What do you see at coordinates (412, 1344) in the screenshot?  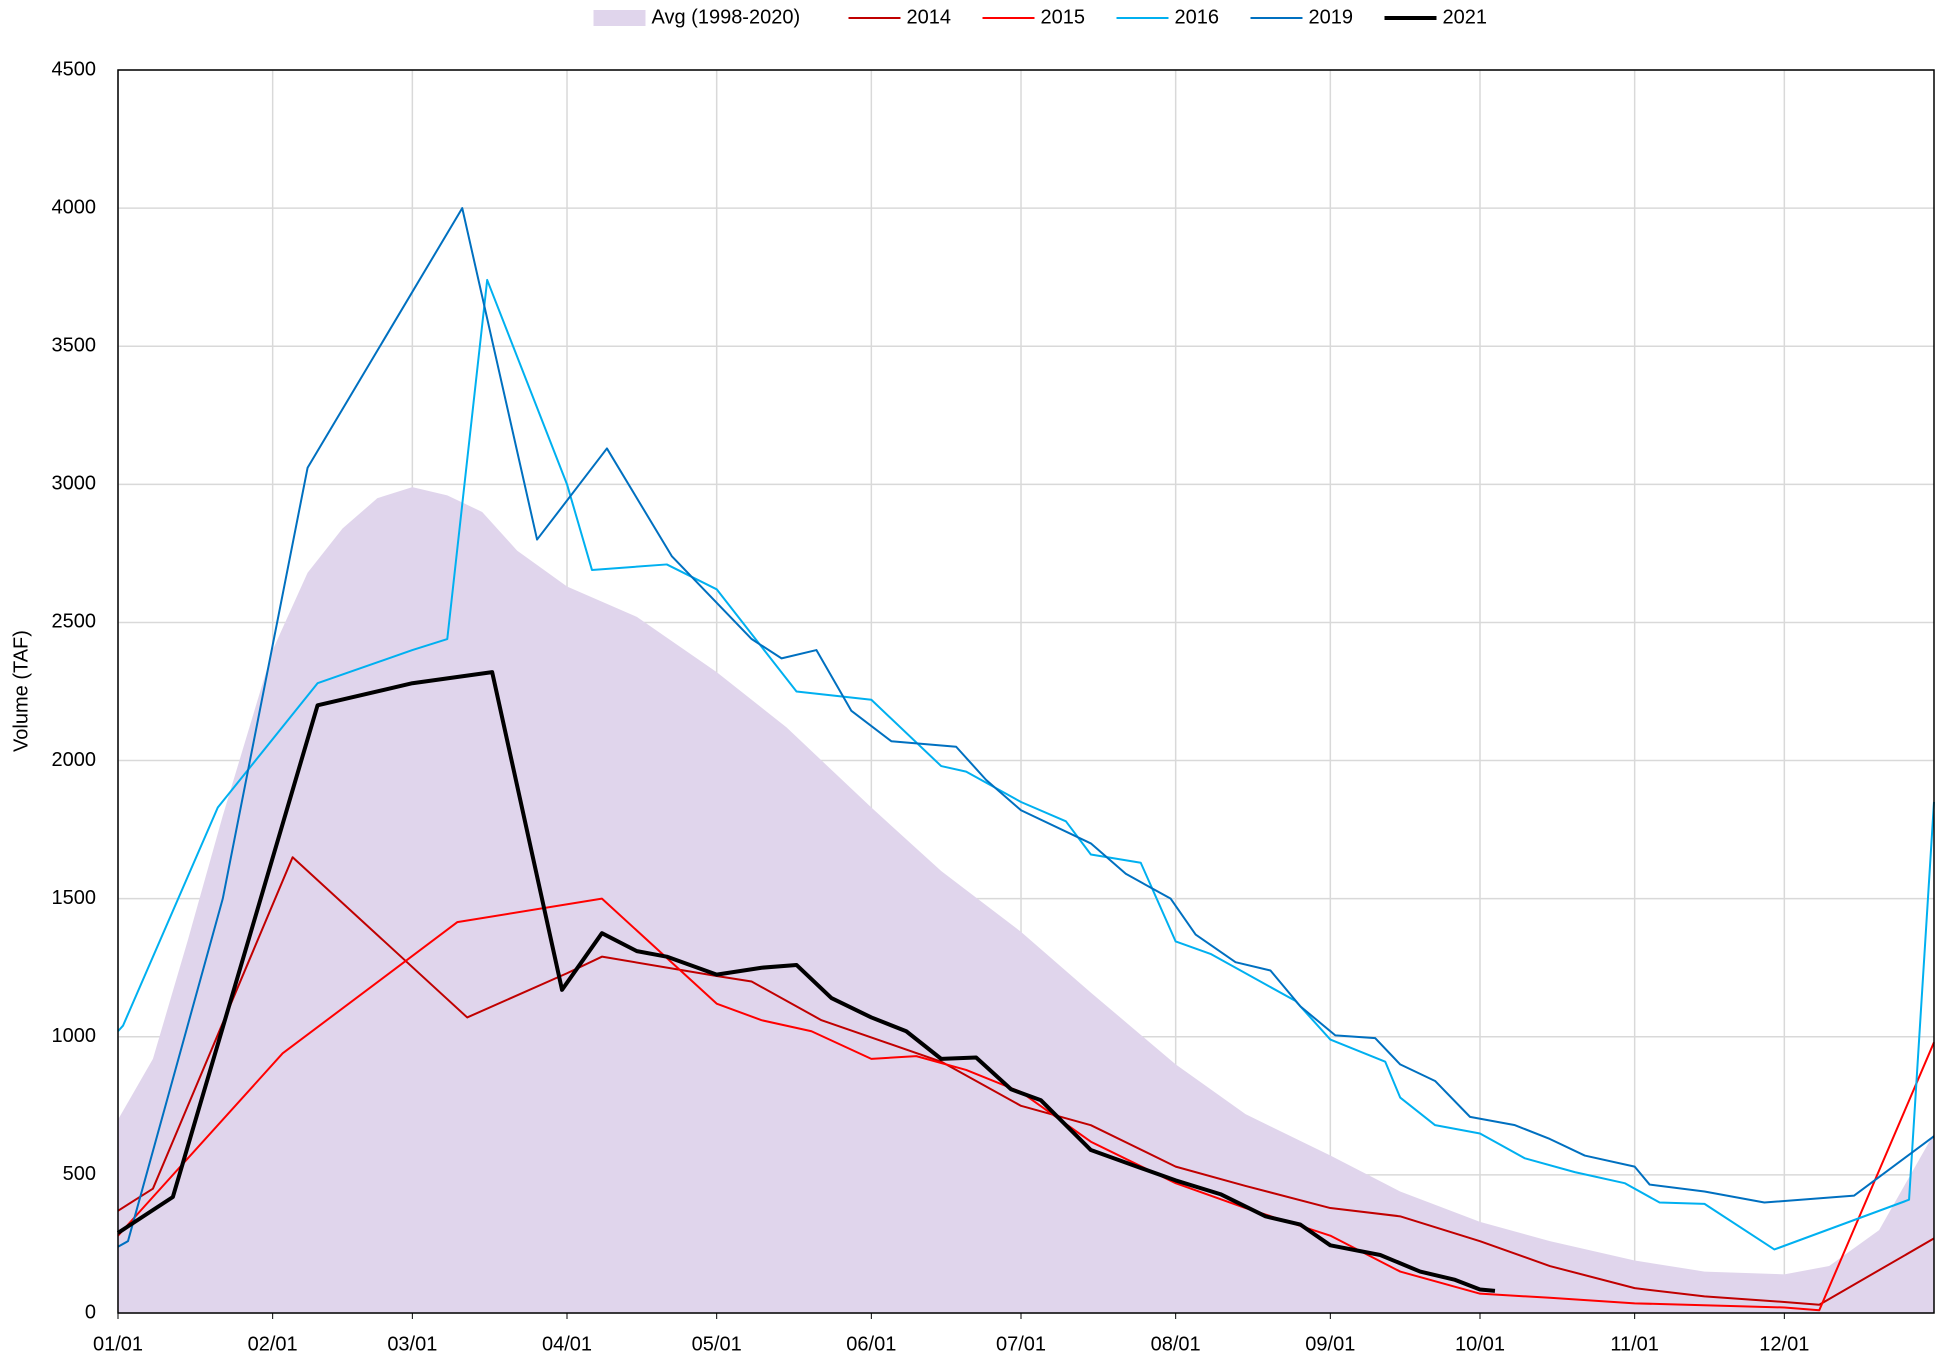 I see `x-tick-label: 03/01` at bounding box center [412, 1344].